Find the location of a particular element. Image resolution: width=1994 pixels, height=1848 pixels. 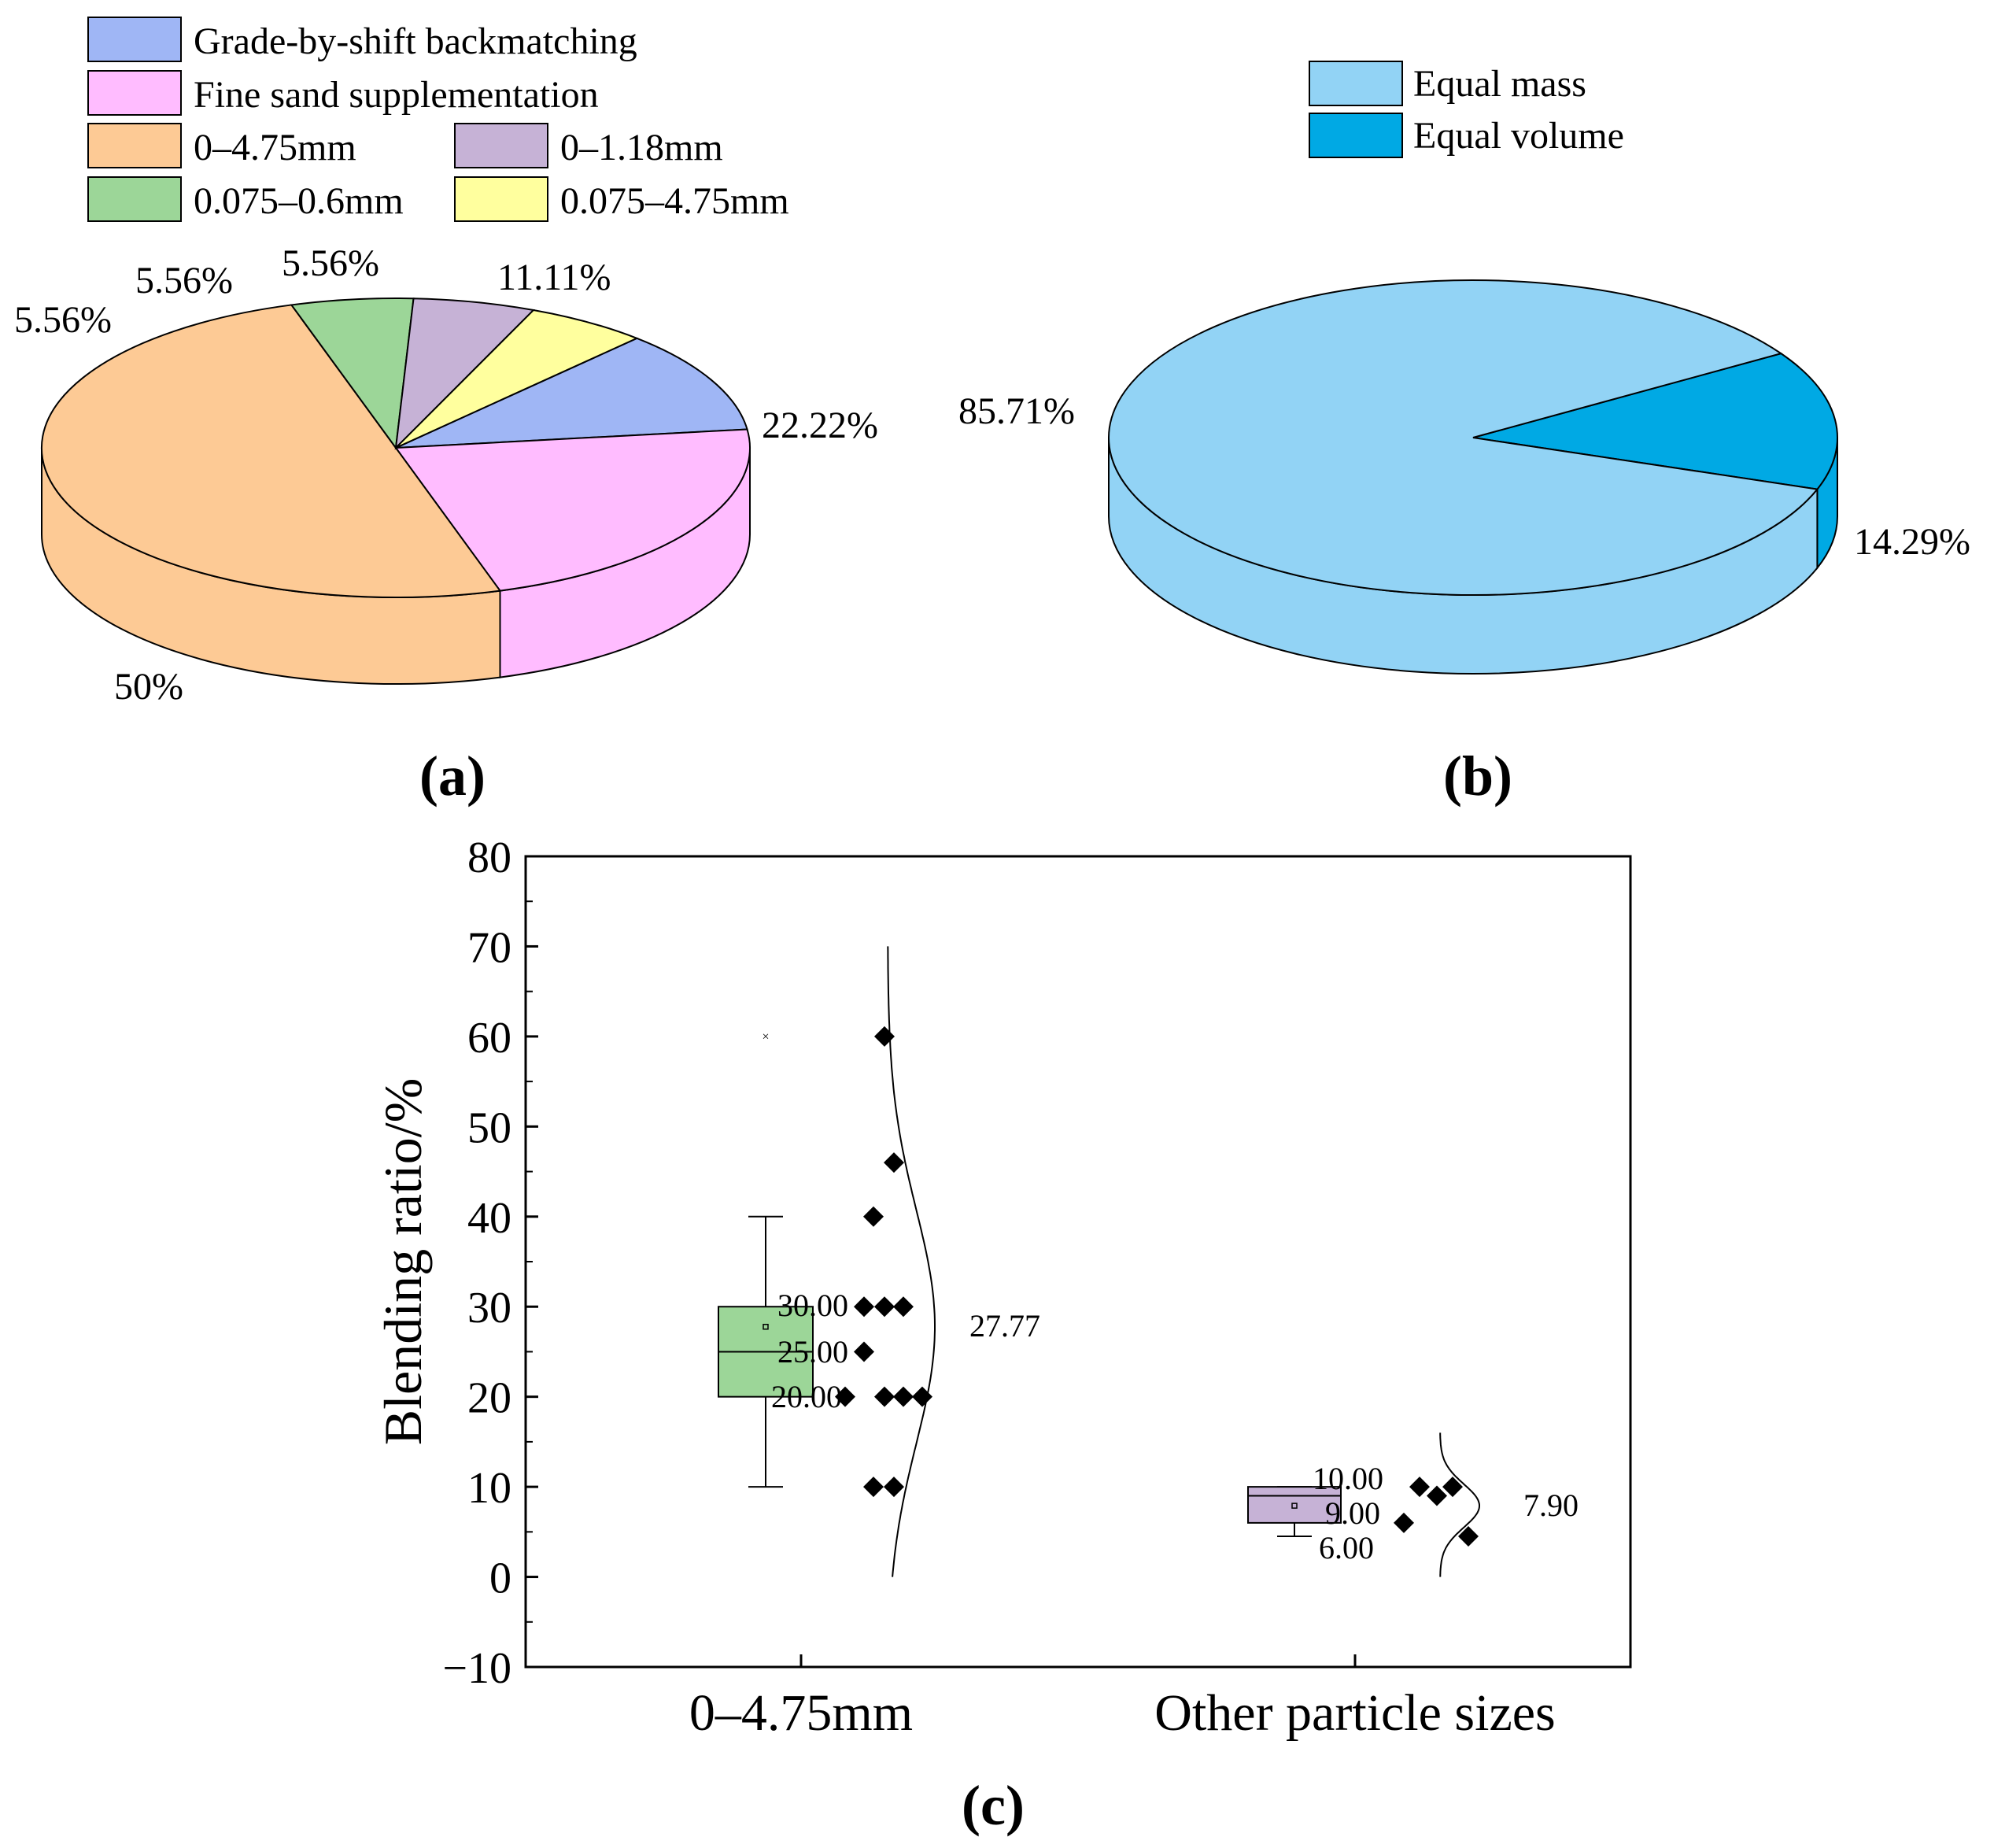

x-tick-label-other: Other particle sizes is located at coordinates (1354, 1713).